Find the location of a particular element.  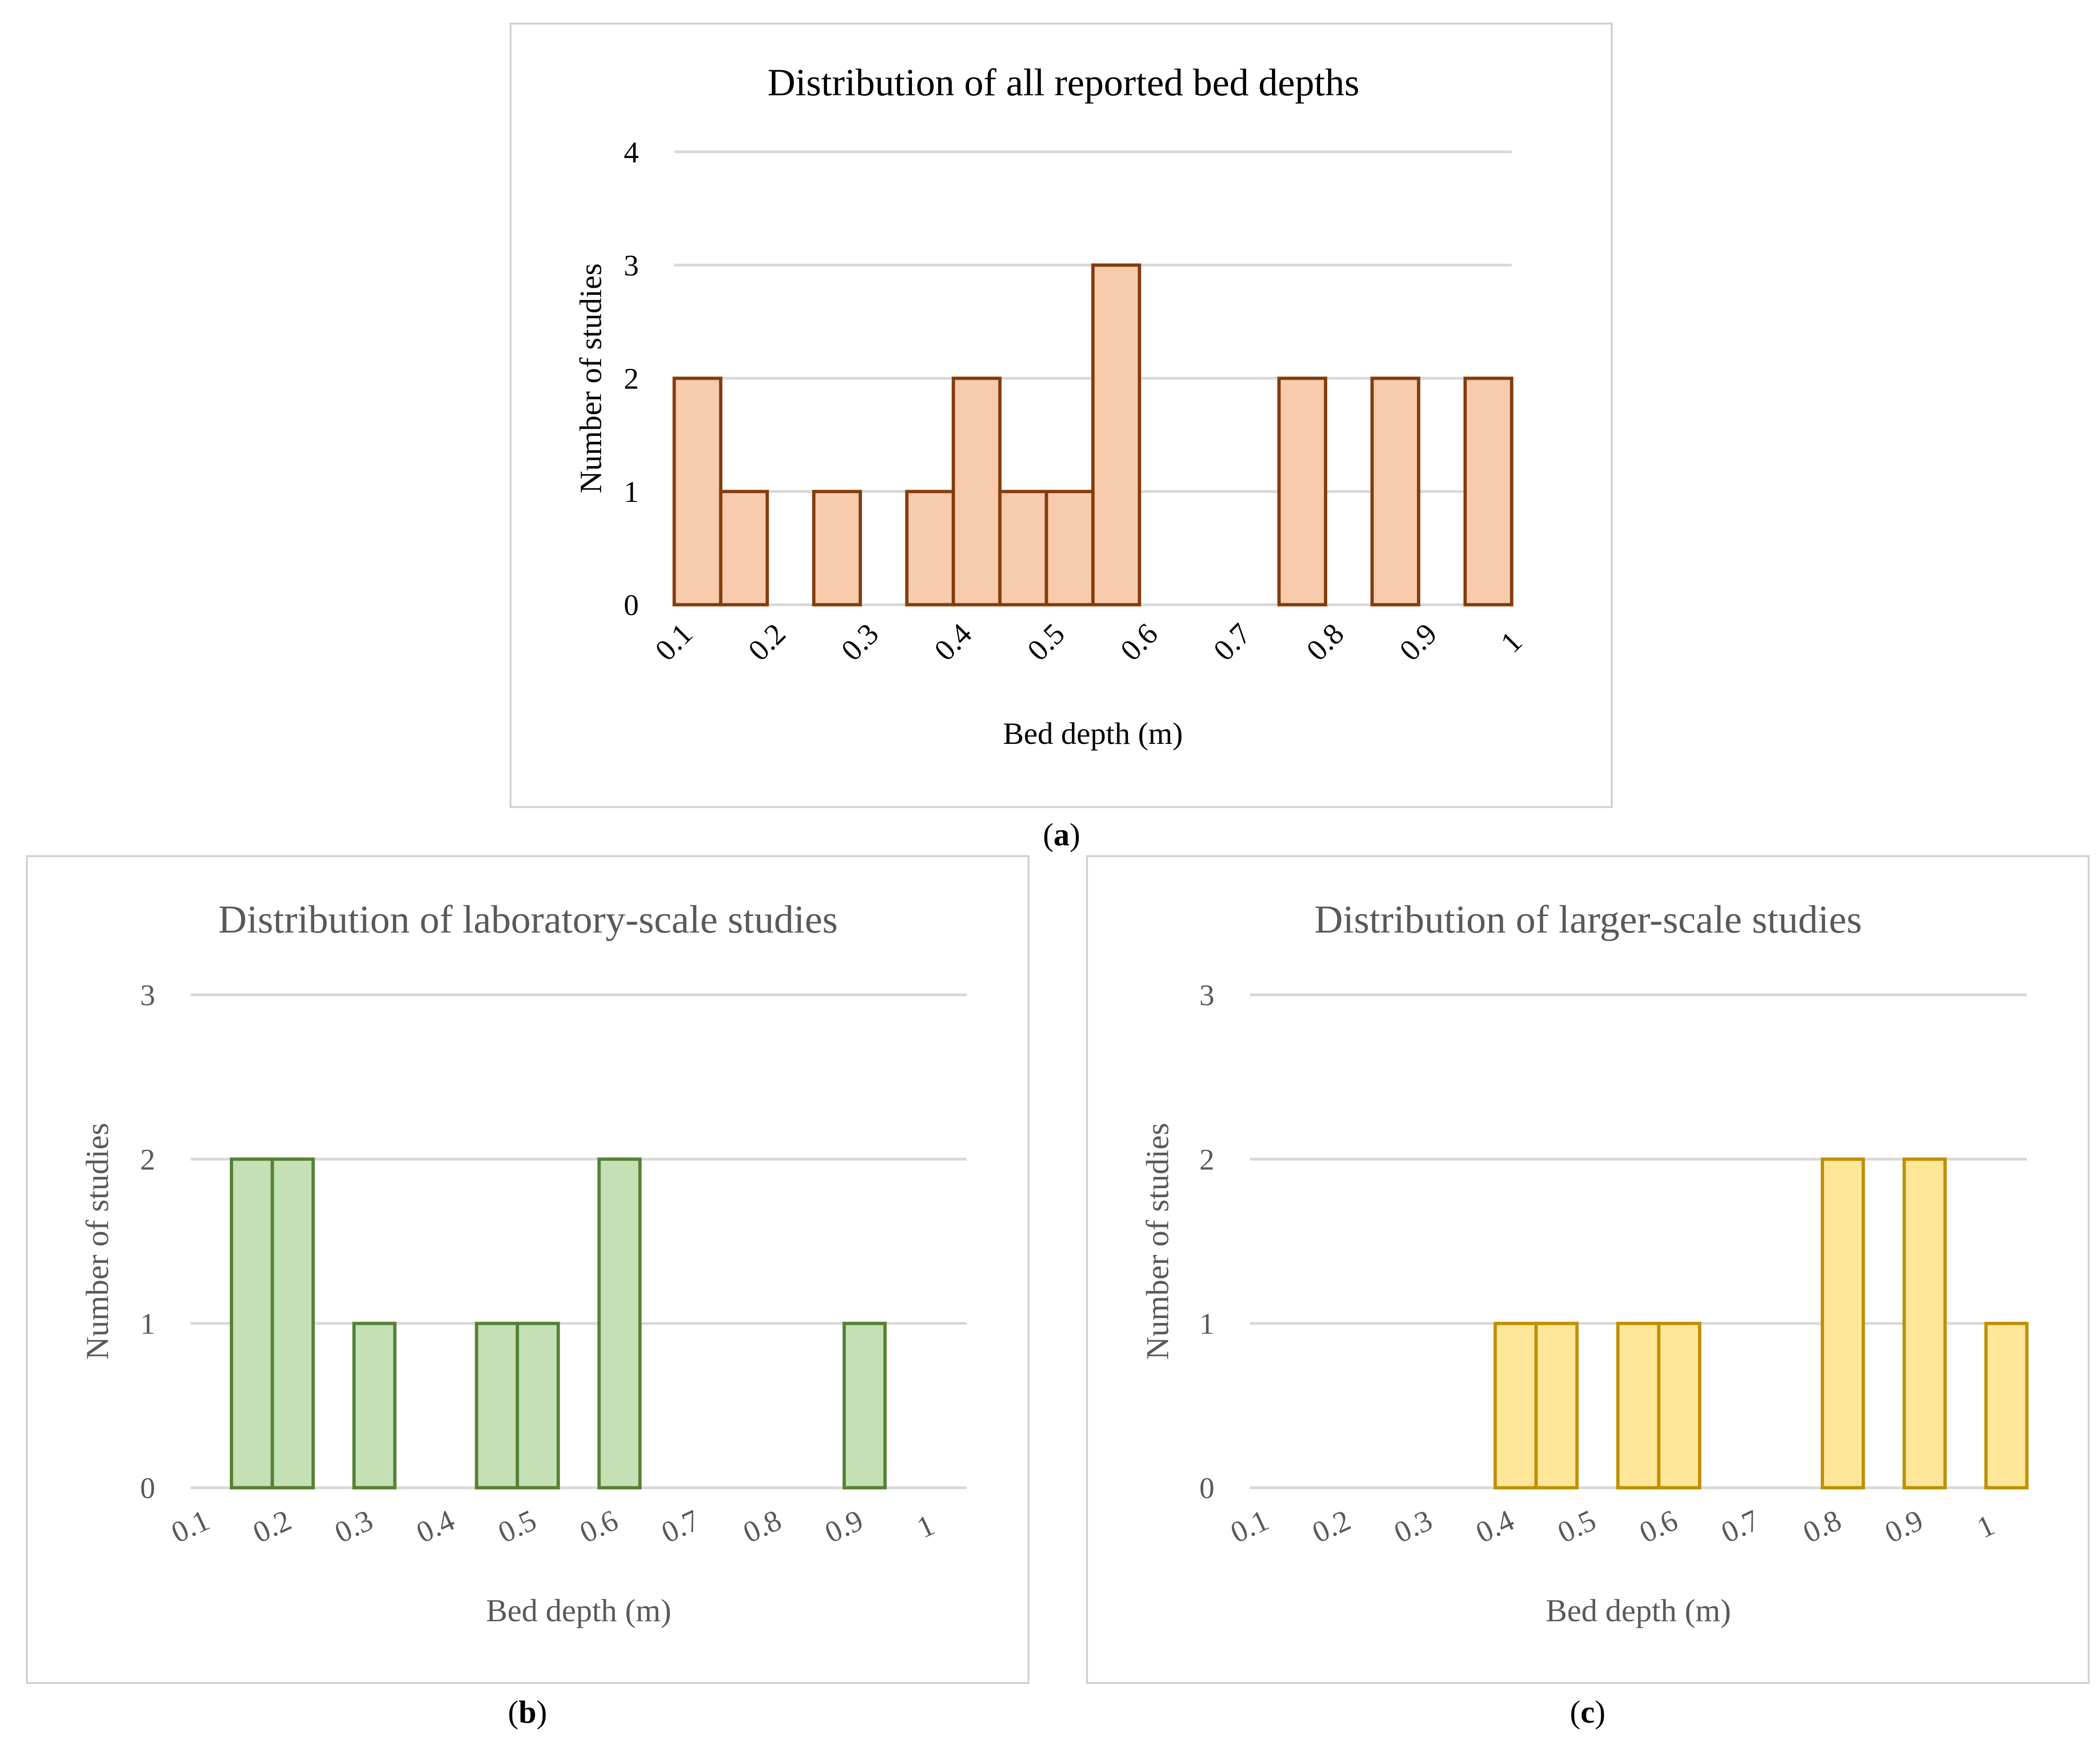

caption-c-close: ) is located at coordinates (1600, 1712).